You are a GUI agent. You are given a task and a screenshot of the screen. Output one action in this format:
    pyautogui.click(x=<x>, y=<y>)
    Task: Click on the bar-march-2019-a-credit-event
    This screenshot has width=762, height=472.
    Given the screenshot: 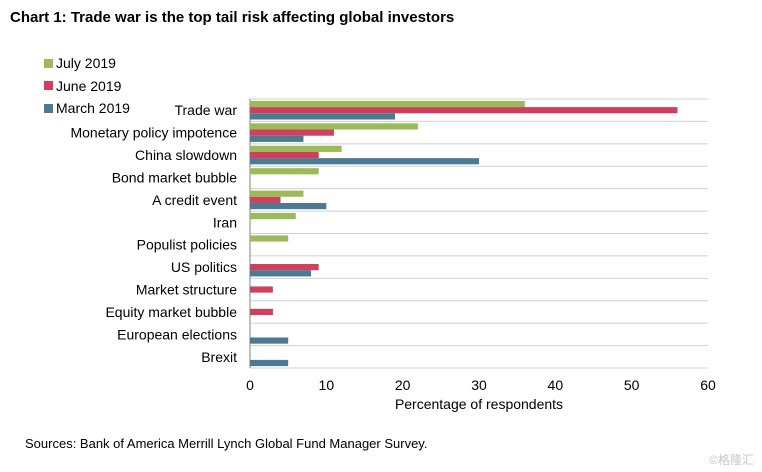 What is the action you would take?
    pyautogui.click(x=288, y=206)
    